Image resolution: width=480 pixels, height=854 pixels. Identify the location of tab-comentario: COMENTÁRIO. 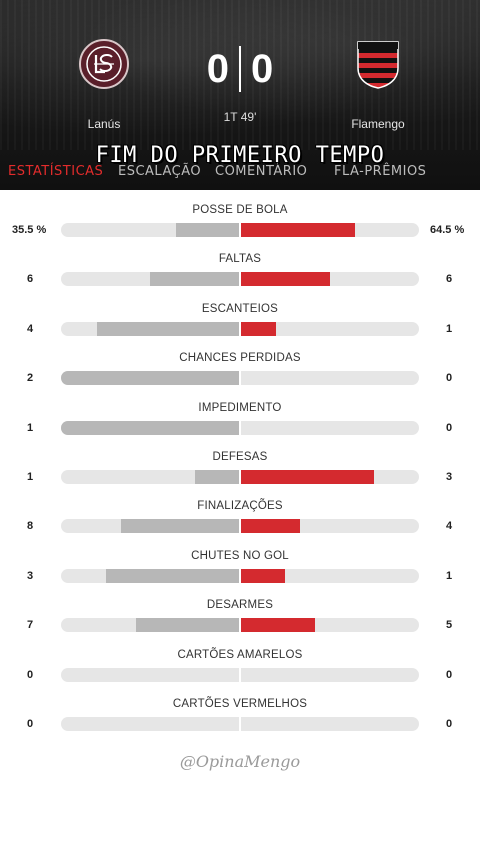
(261, 171).